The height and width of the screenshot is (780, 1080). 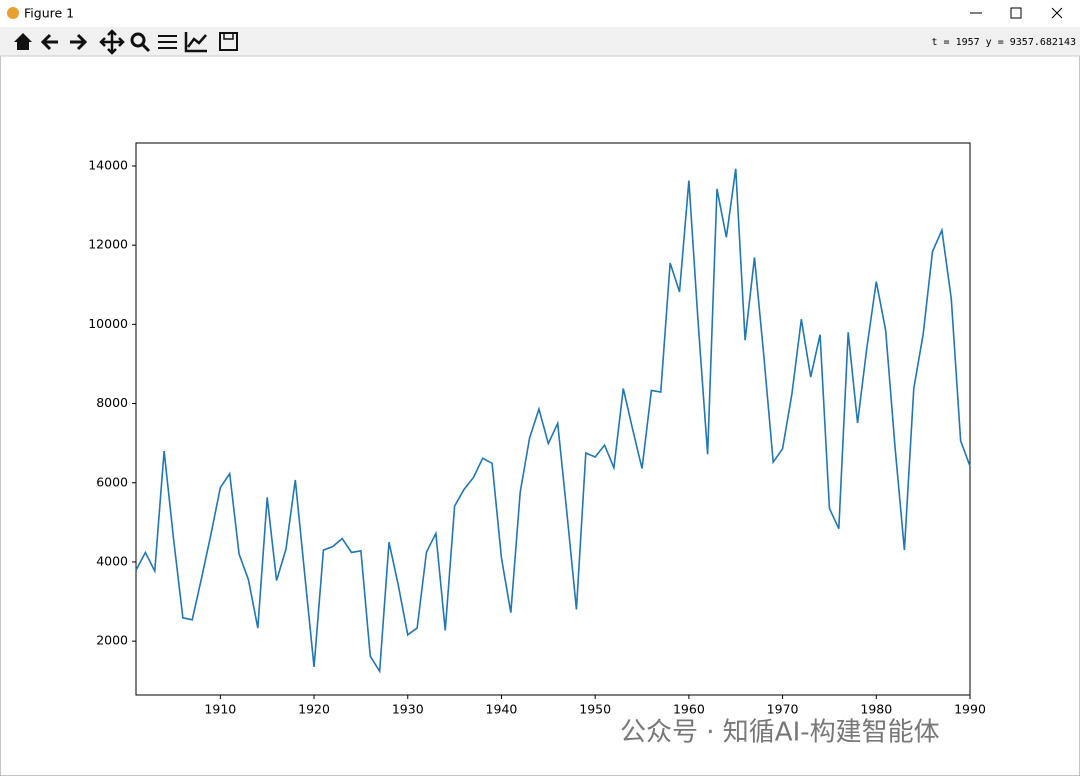 What do you see at coordinates (540, 41) in the screenshot?
I see `toolbar` at bounding box center [540, 41].